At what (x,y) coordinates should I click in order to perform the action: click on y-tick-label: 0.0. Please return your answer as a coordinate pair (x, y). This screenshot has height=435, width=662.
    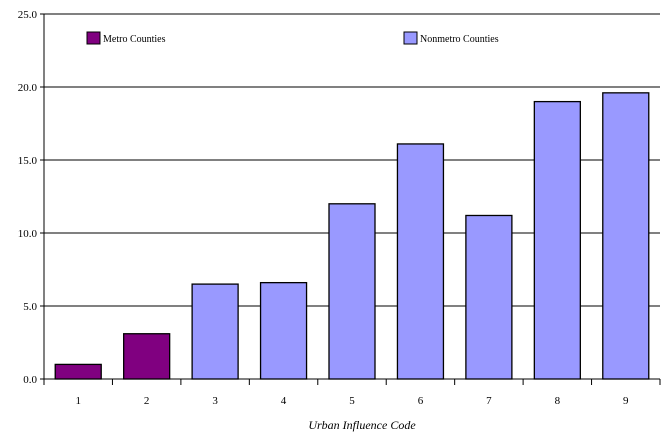
    Looking at the image, I should click on (30, 380).